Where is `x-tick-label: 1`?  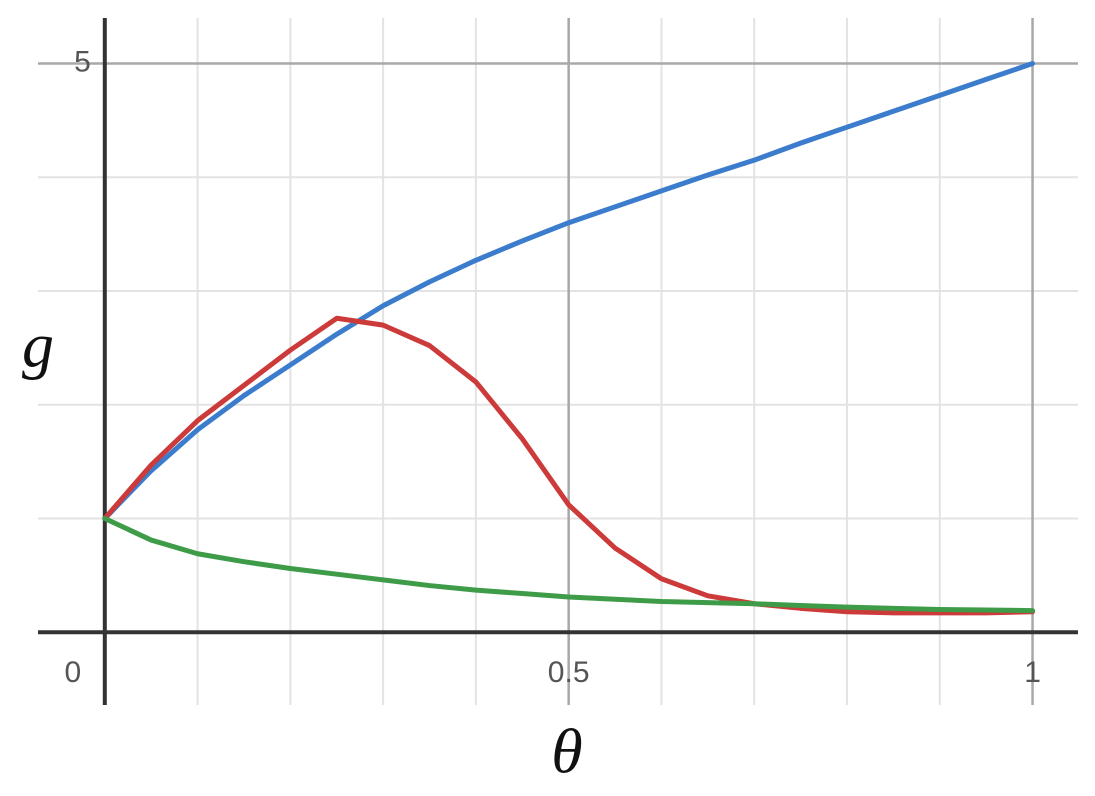
x-tick-label: 1 is located at coordinates (1032, 672).